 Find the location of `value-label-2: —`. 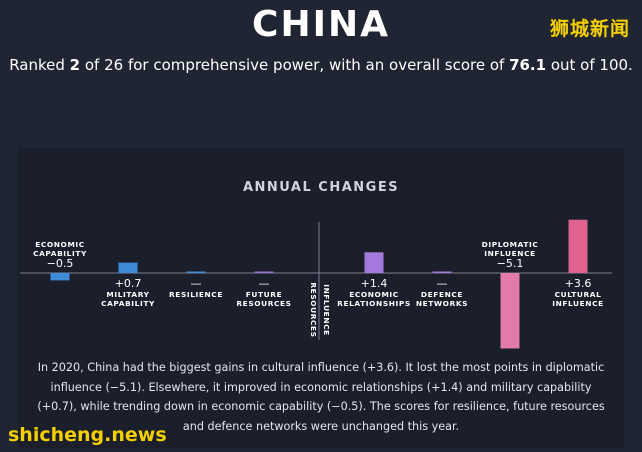

value-label-2: — is located at coordinates (196, 283).